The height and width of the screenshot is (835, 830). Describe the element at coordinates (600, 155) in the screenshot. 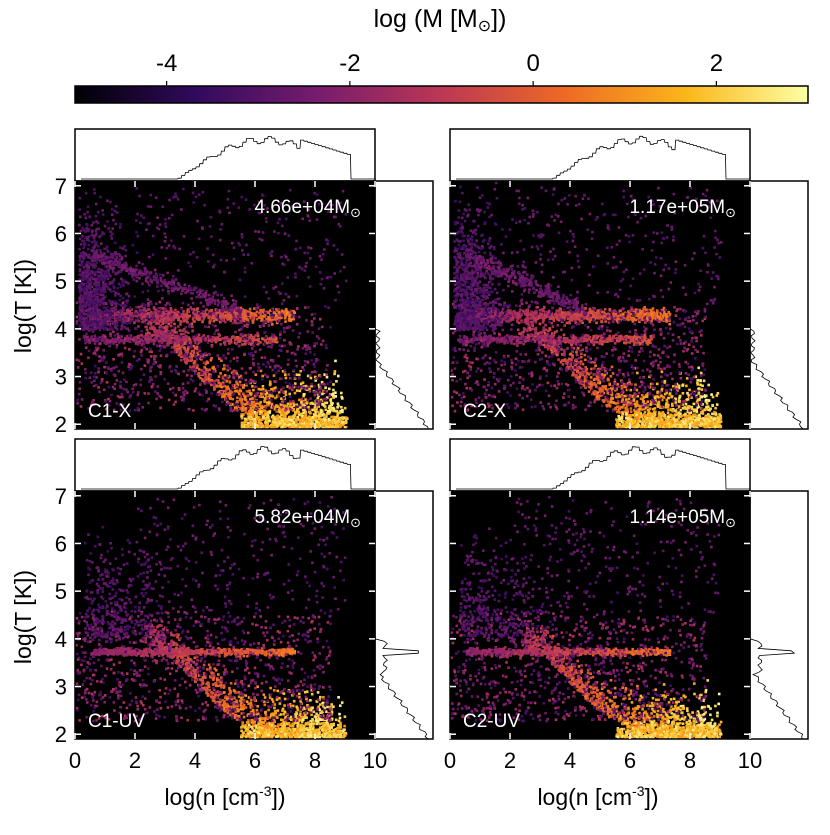

I see `density-histogram` at that location.